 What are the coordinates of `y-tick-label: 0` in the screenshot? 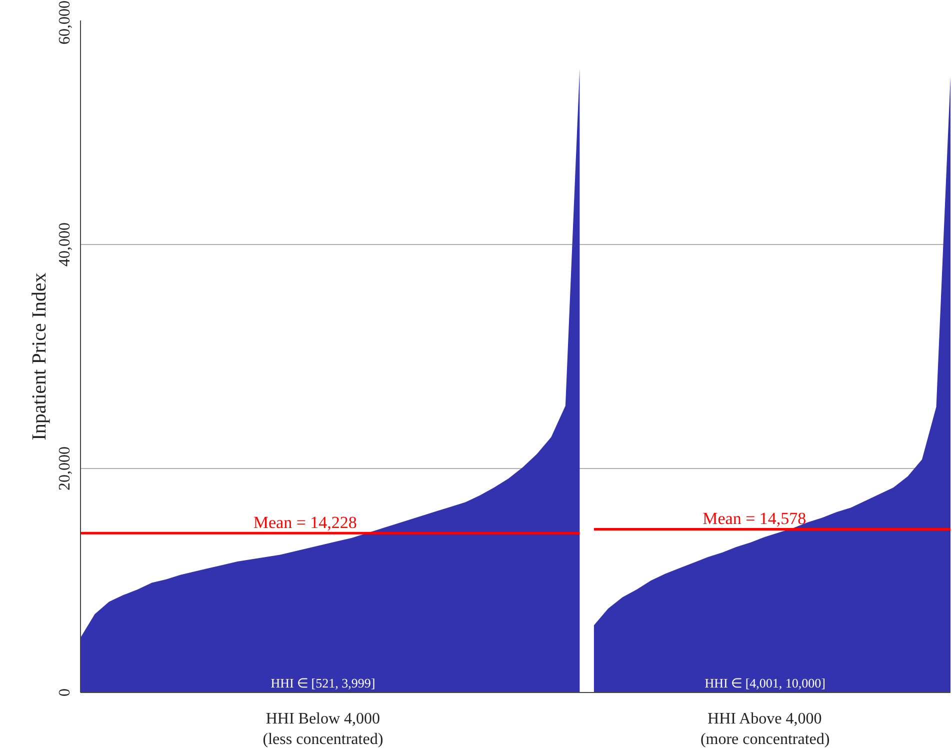 It's located at (65, 692).